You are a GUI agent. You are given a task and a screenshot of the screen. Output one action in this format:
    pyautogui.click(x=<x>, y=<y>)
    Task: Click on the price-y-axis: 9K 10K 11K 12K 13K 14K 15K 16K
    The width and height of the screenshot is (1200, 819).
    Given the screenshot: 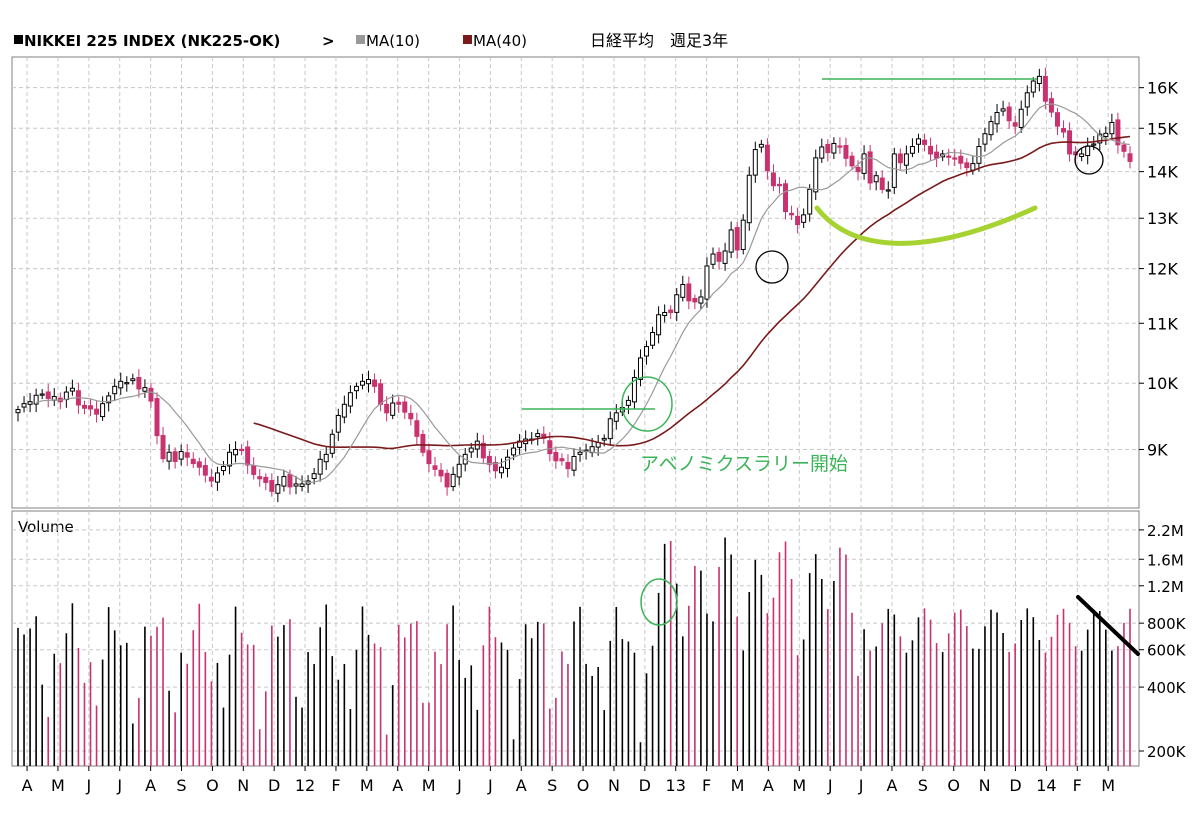 What is the action you would take?
    pyautogui.click(x=1158, y=269)
    